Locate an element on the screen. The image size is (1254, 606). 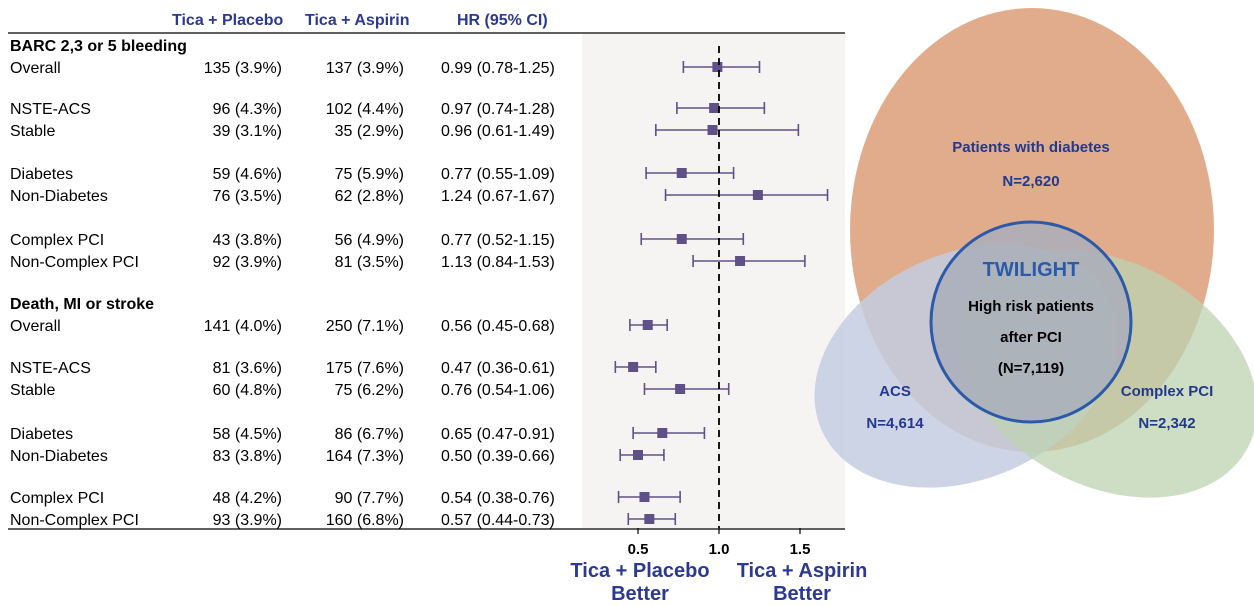
row-aspirin: 62 (2.8%) is located at coordinates (369, 196).